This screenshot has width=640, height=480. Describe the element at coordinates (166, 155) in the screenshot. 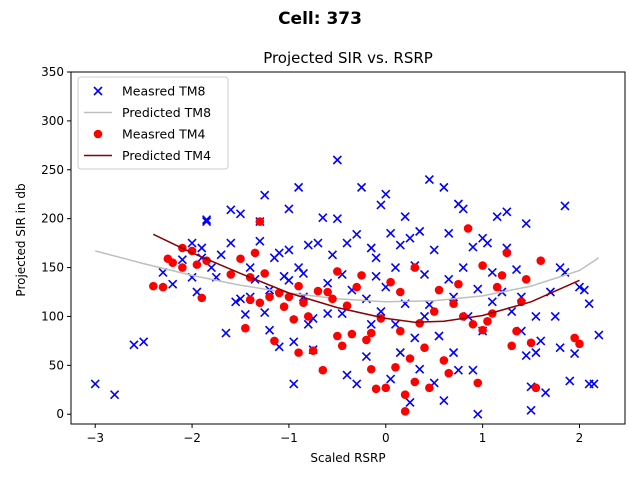

I see `legend-label-predicted-tm4: Predicted TM4` at that location.